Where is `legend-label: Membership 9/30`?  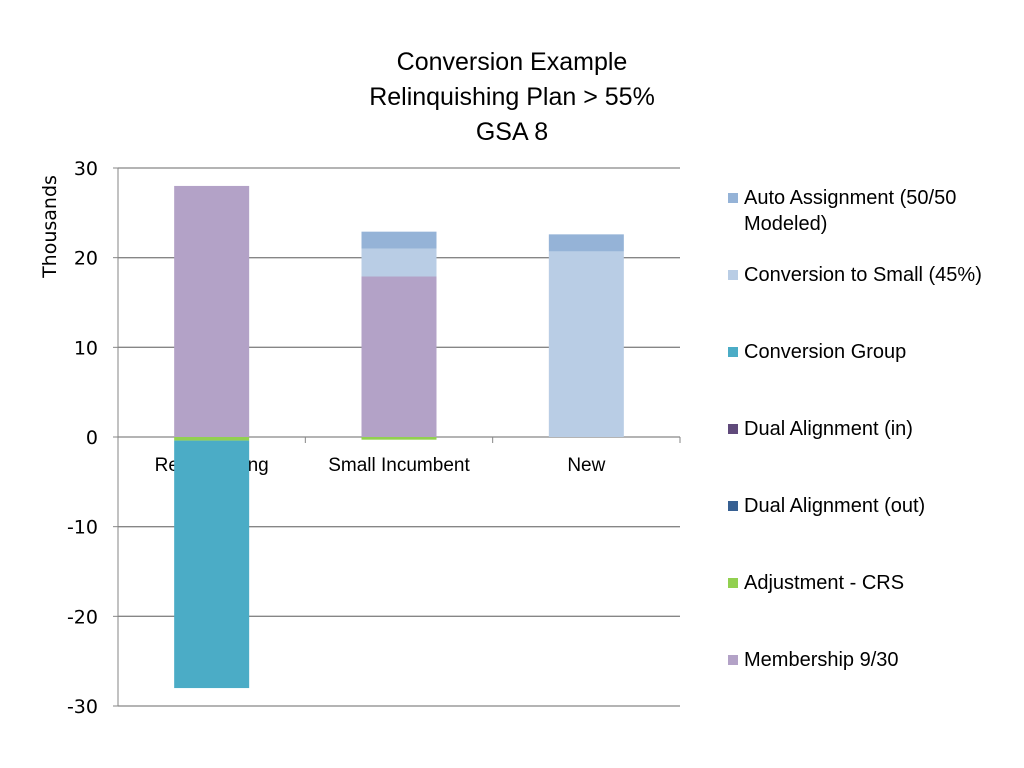 legend-label: Membership 9/30 is located at coordinates (821, 660).